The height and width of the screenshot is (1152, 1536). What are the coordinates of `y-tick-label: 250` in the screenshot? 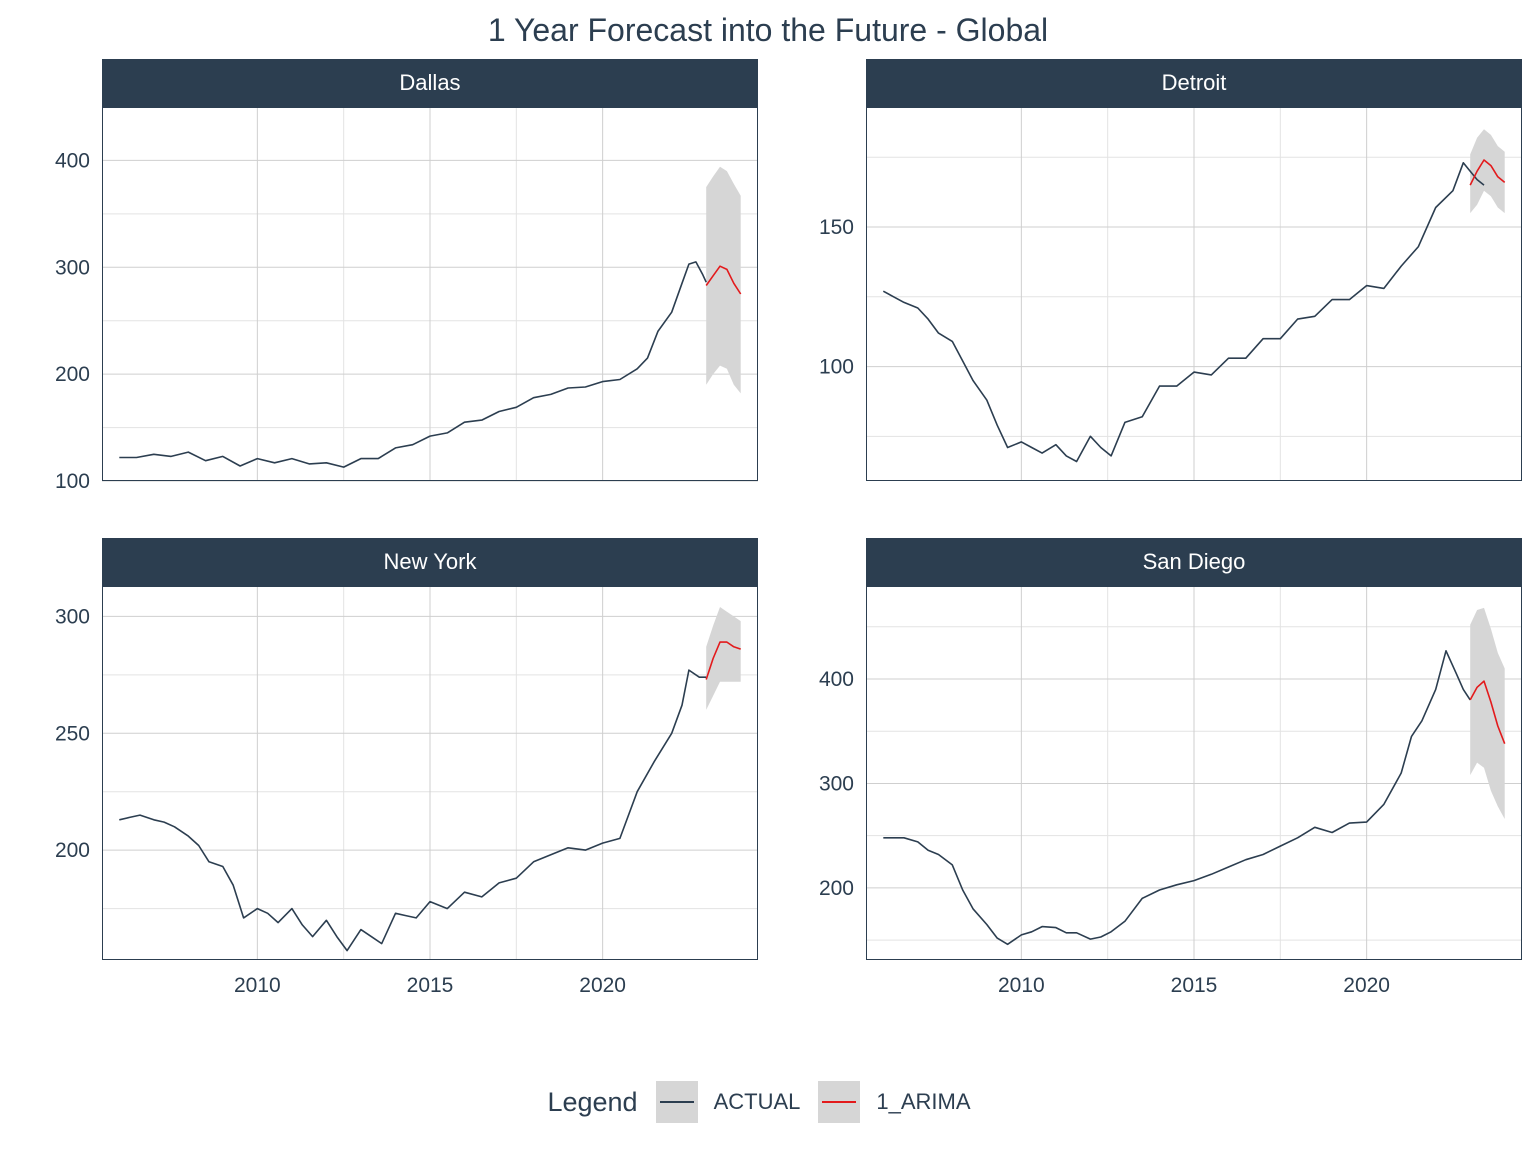 It's located at (72, 733).